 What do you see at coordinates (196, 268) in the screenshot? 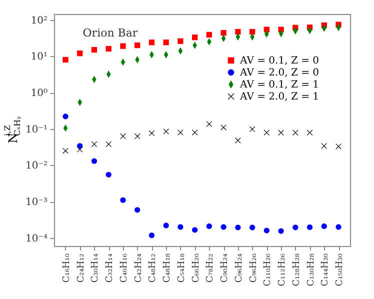
I see `x-tick-label: C₆₆H₂₀` at bounding box center [196, 268].